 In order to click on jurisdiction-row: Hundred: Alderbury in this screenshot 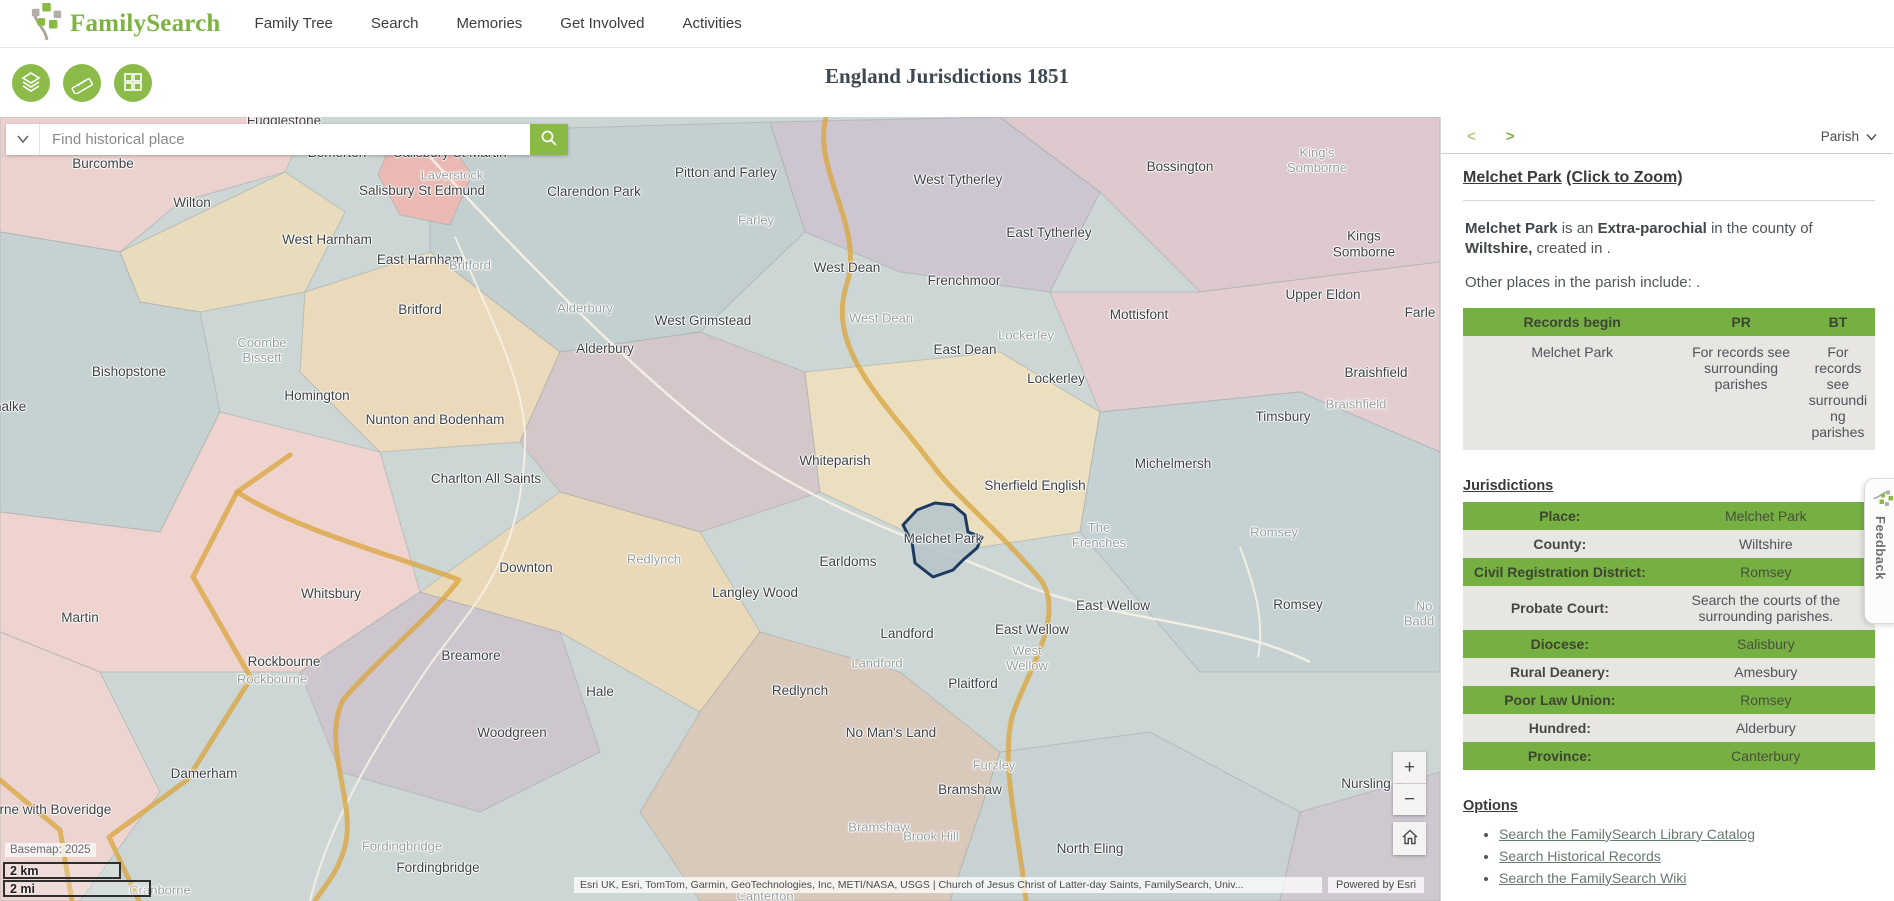, I will do `click(1669, 727)`.